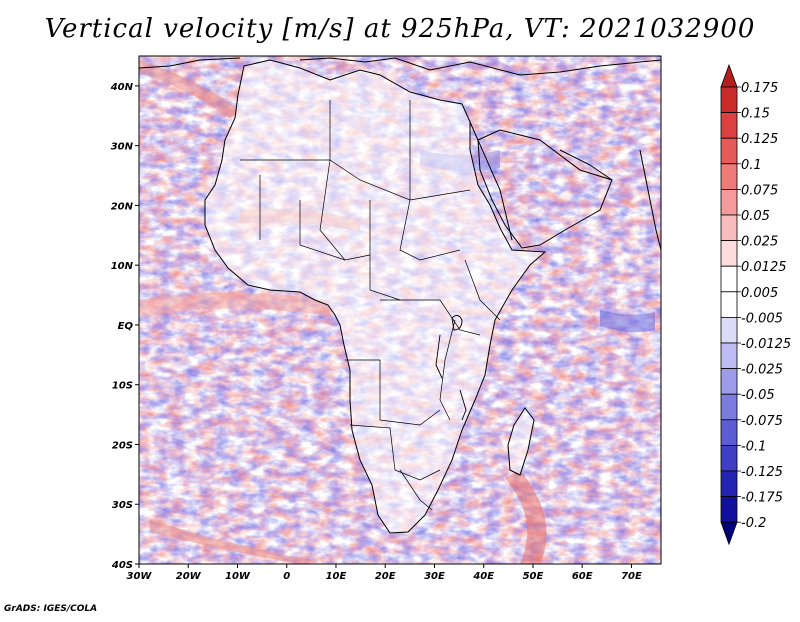 The image size is (800, 622). I want to click on x-tick-label: 30E, so click(434, 576).